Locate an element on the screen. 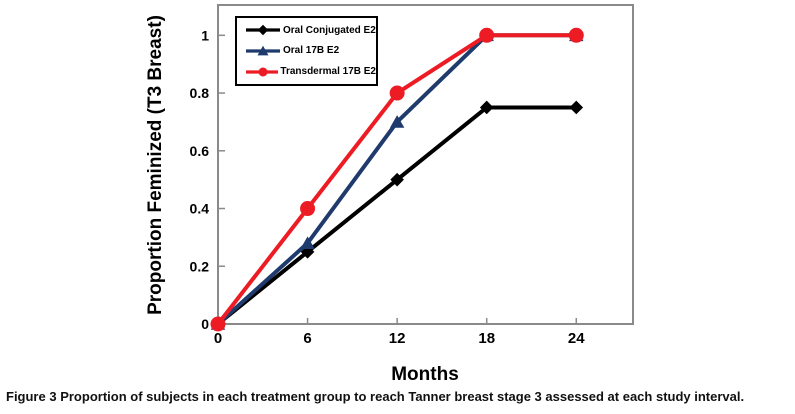  y-tick-label: 0.2 is located at coordinates (200, 266).